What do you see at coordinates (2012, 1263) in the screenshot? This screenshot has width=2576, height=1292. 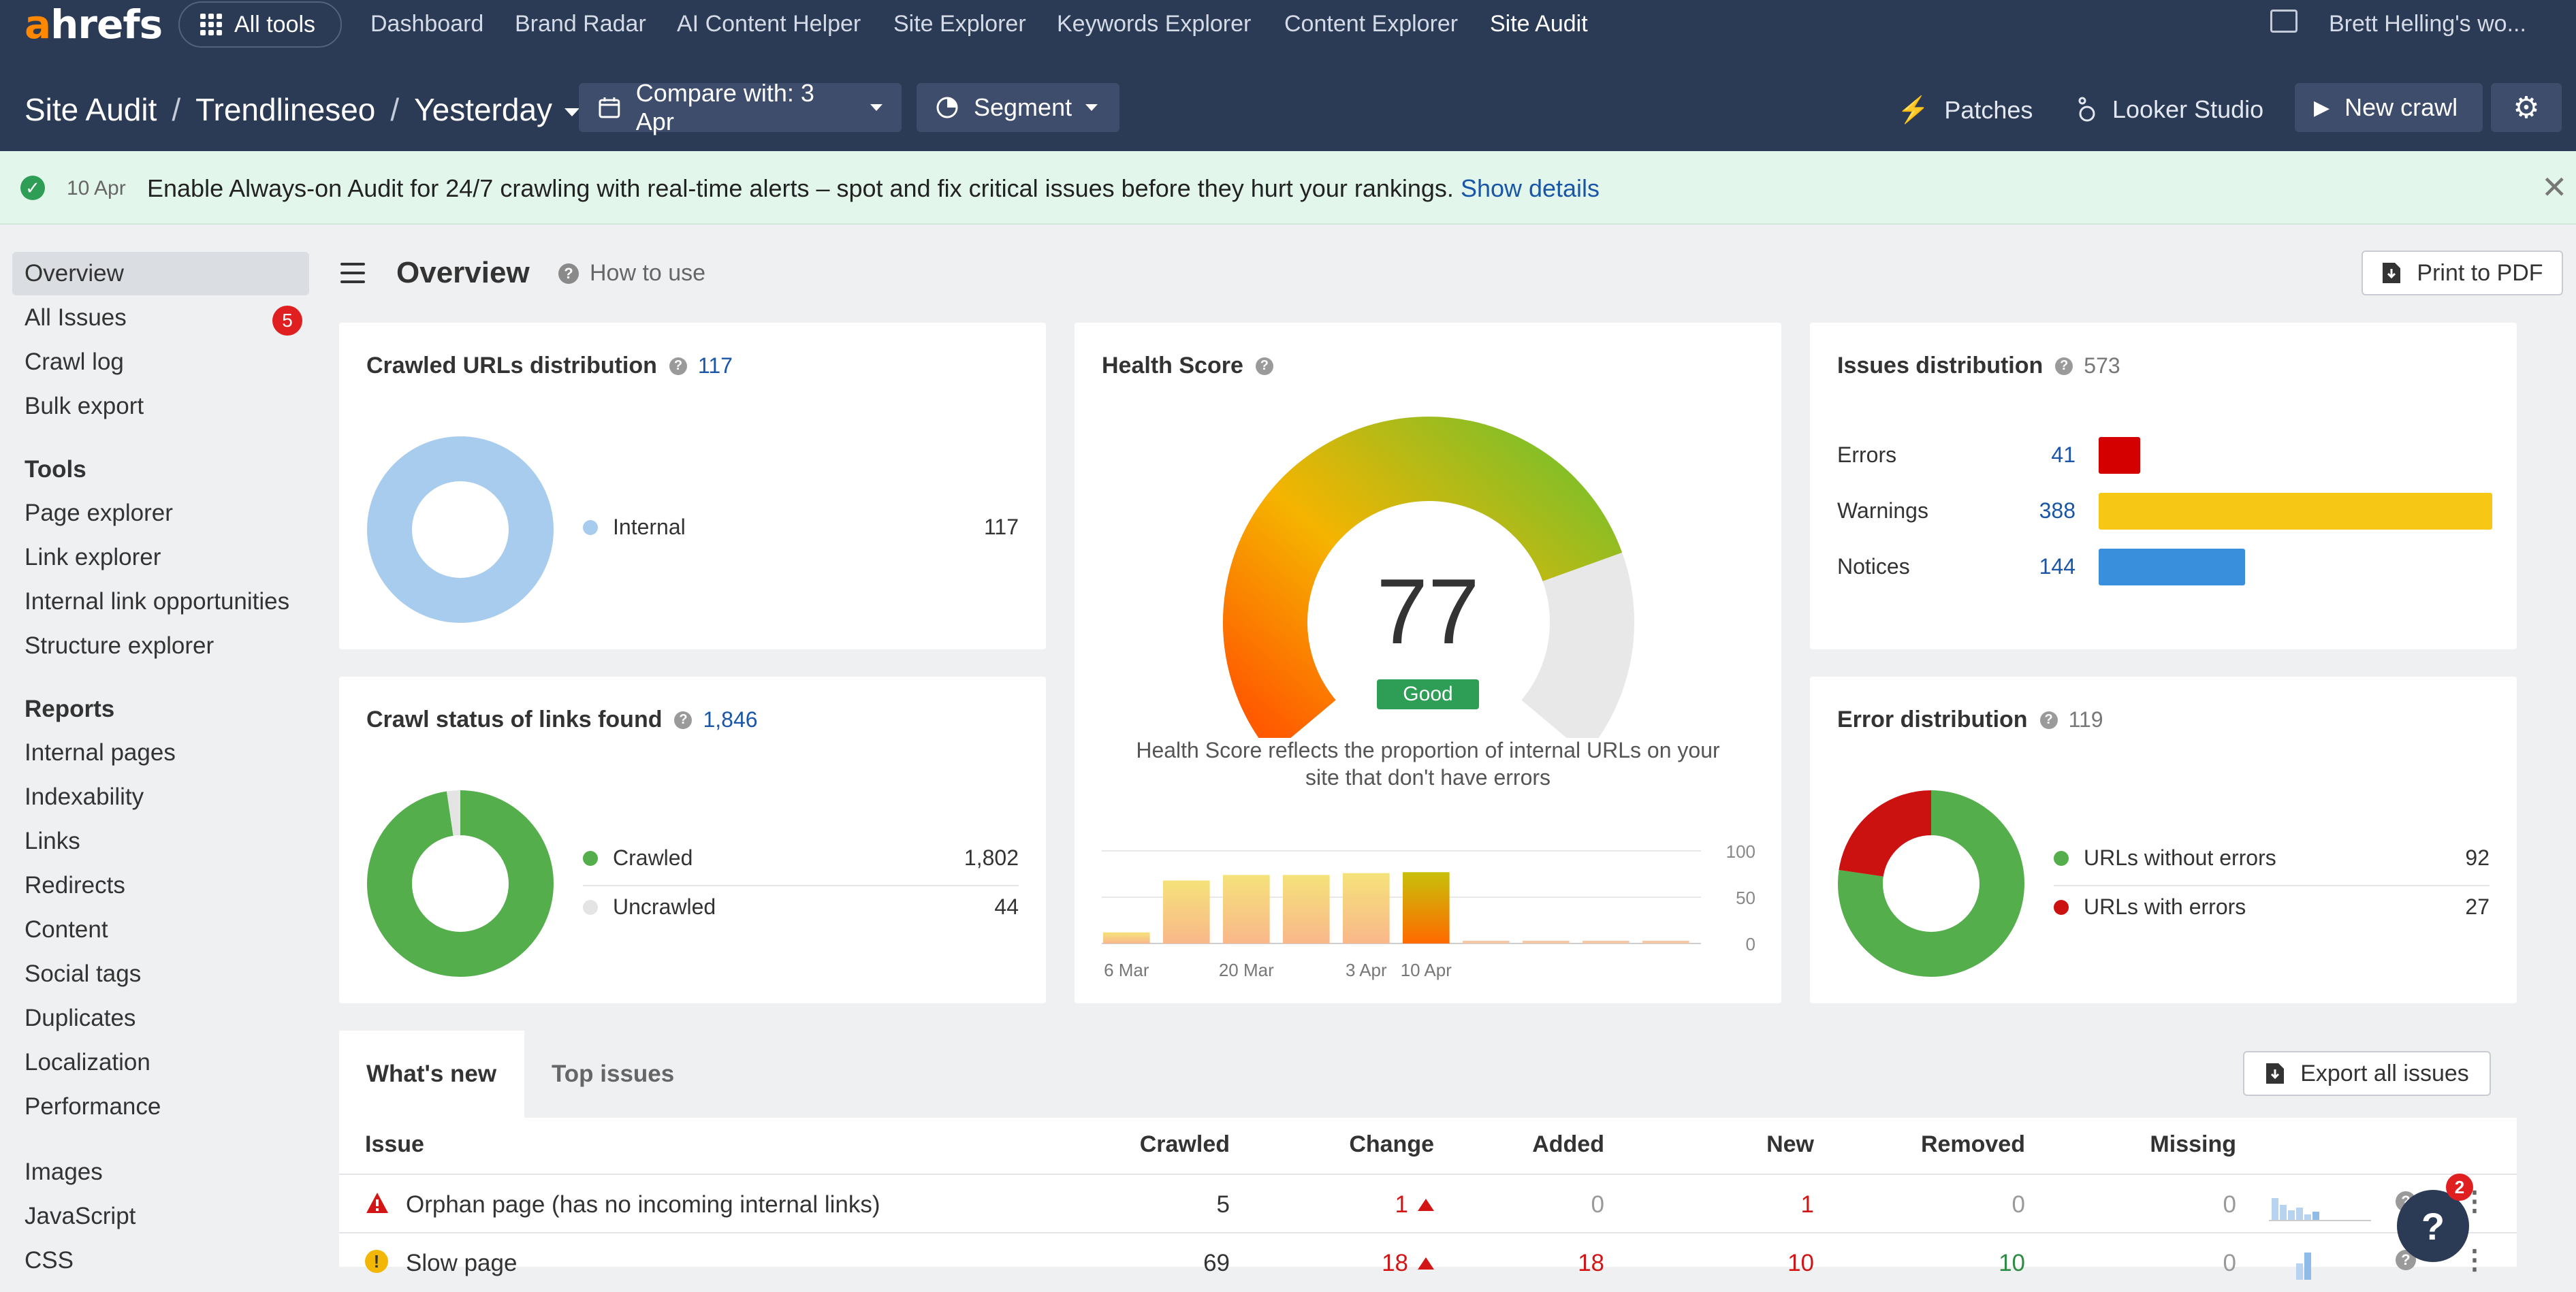 I see `cell-removed: 10` at bounding box center [2012, 1263].